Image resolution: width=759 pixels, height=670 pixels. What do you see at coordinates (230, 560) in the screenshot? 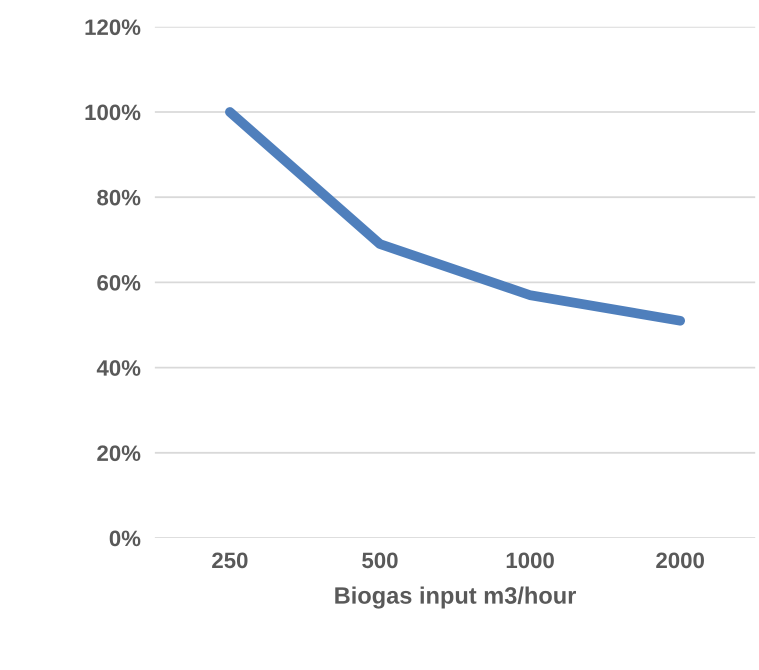
I see `x-tick-label: 250` at bounding box center [230, 560].